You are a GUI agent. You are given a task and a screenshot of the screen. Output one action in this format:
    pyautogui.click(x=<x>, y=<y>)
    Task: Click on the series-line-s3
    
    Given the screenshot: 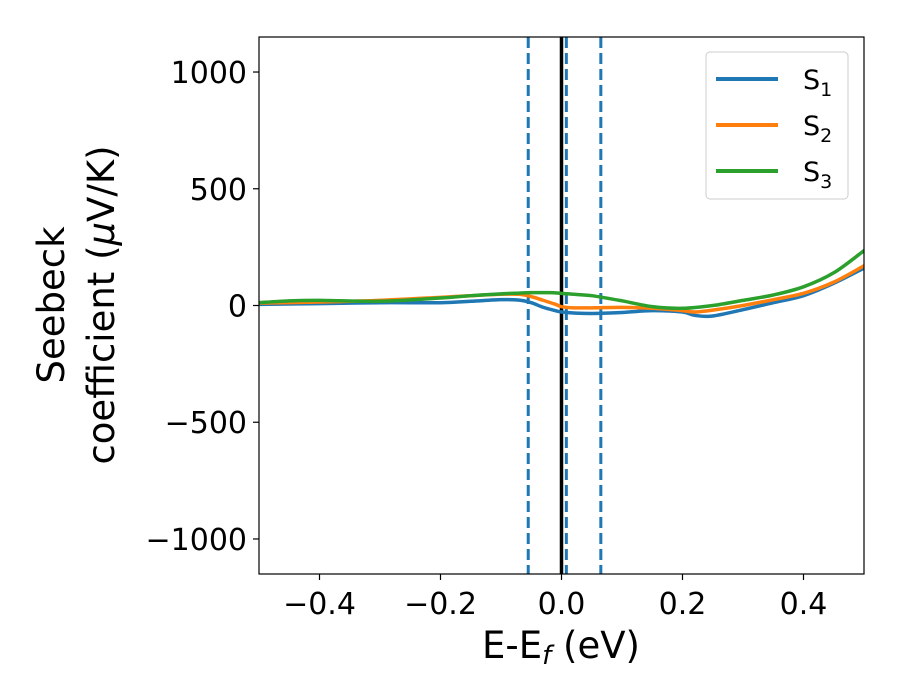 What is the action you would take?
    pyautogui.click(x=561, y=279)
    